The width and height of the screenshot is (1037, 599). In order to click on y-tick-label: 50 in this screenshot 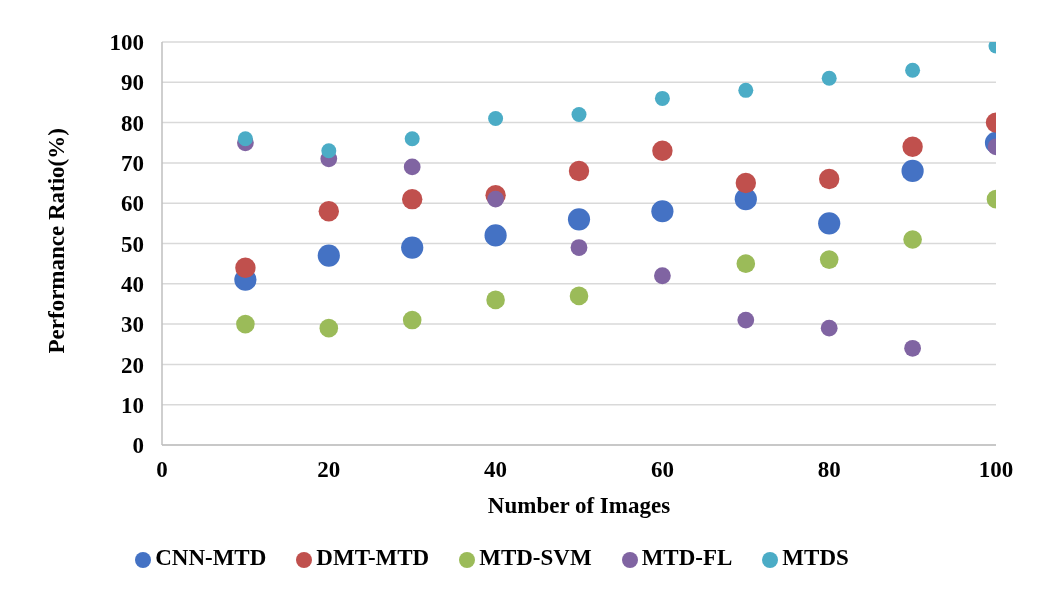, I will do `click(132, 244)`.